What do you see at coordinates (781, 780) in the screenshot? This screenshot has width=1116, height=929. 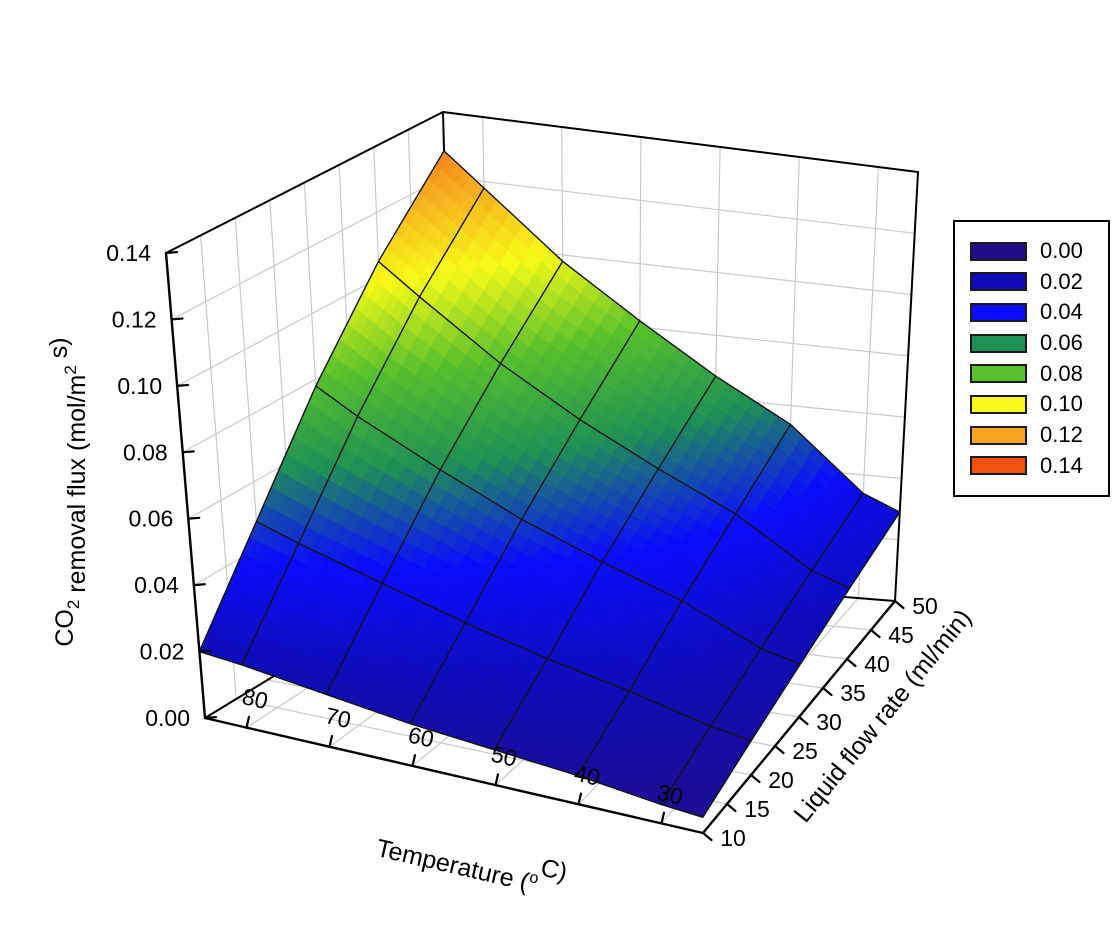 I see `y-axis-tick-label: 20` at bounding box center [781, 780].